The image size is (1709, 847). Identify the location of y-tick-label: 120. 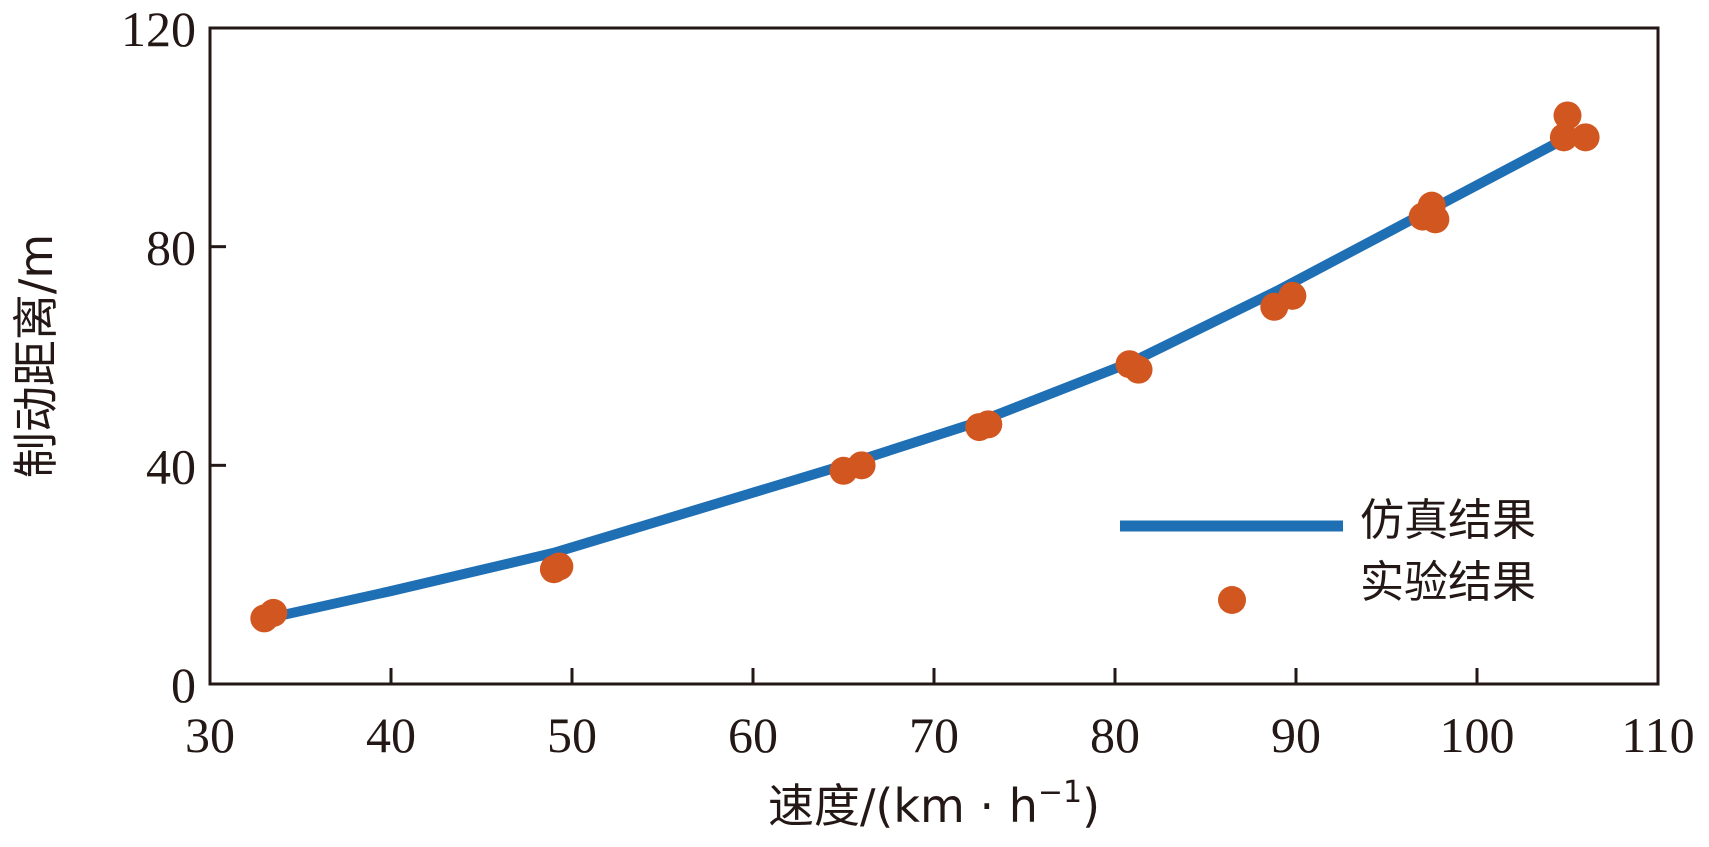
(158, 29).